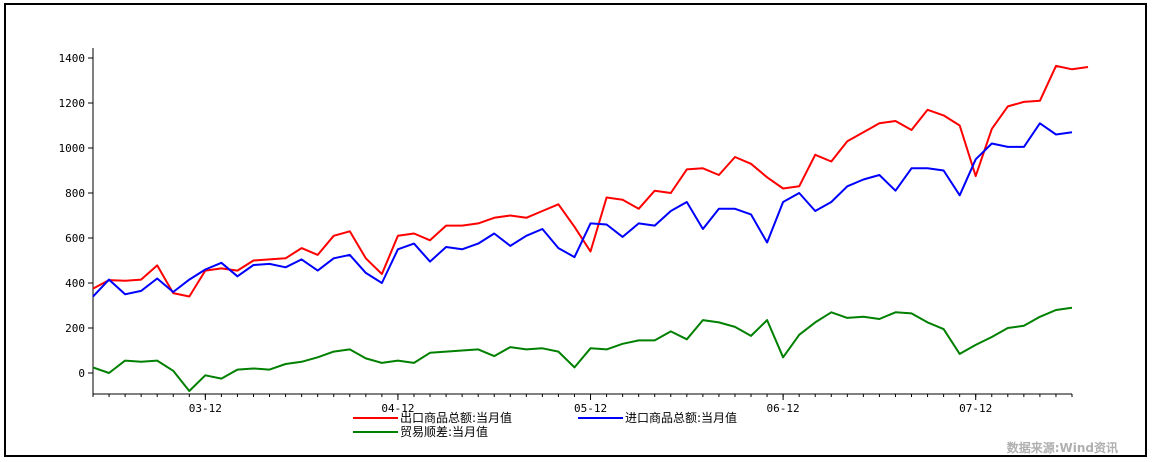  What do you see at coordinates (444, 431) in the screenshot?
I see `legend-label-3: 贸易顺差:当月值` at bounding box center [444, 431].